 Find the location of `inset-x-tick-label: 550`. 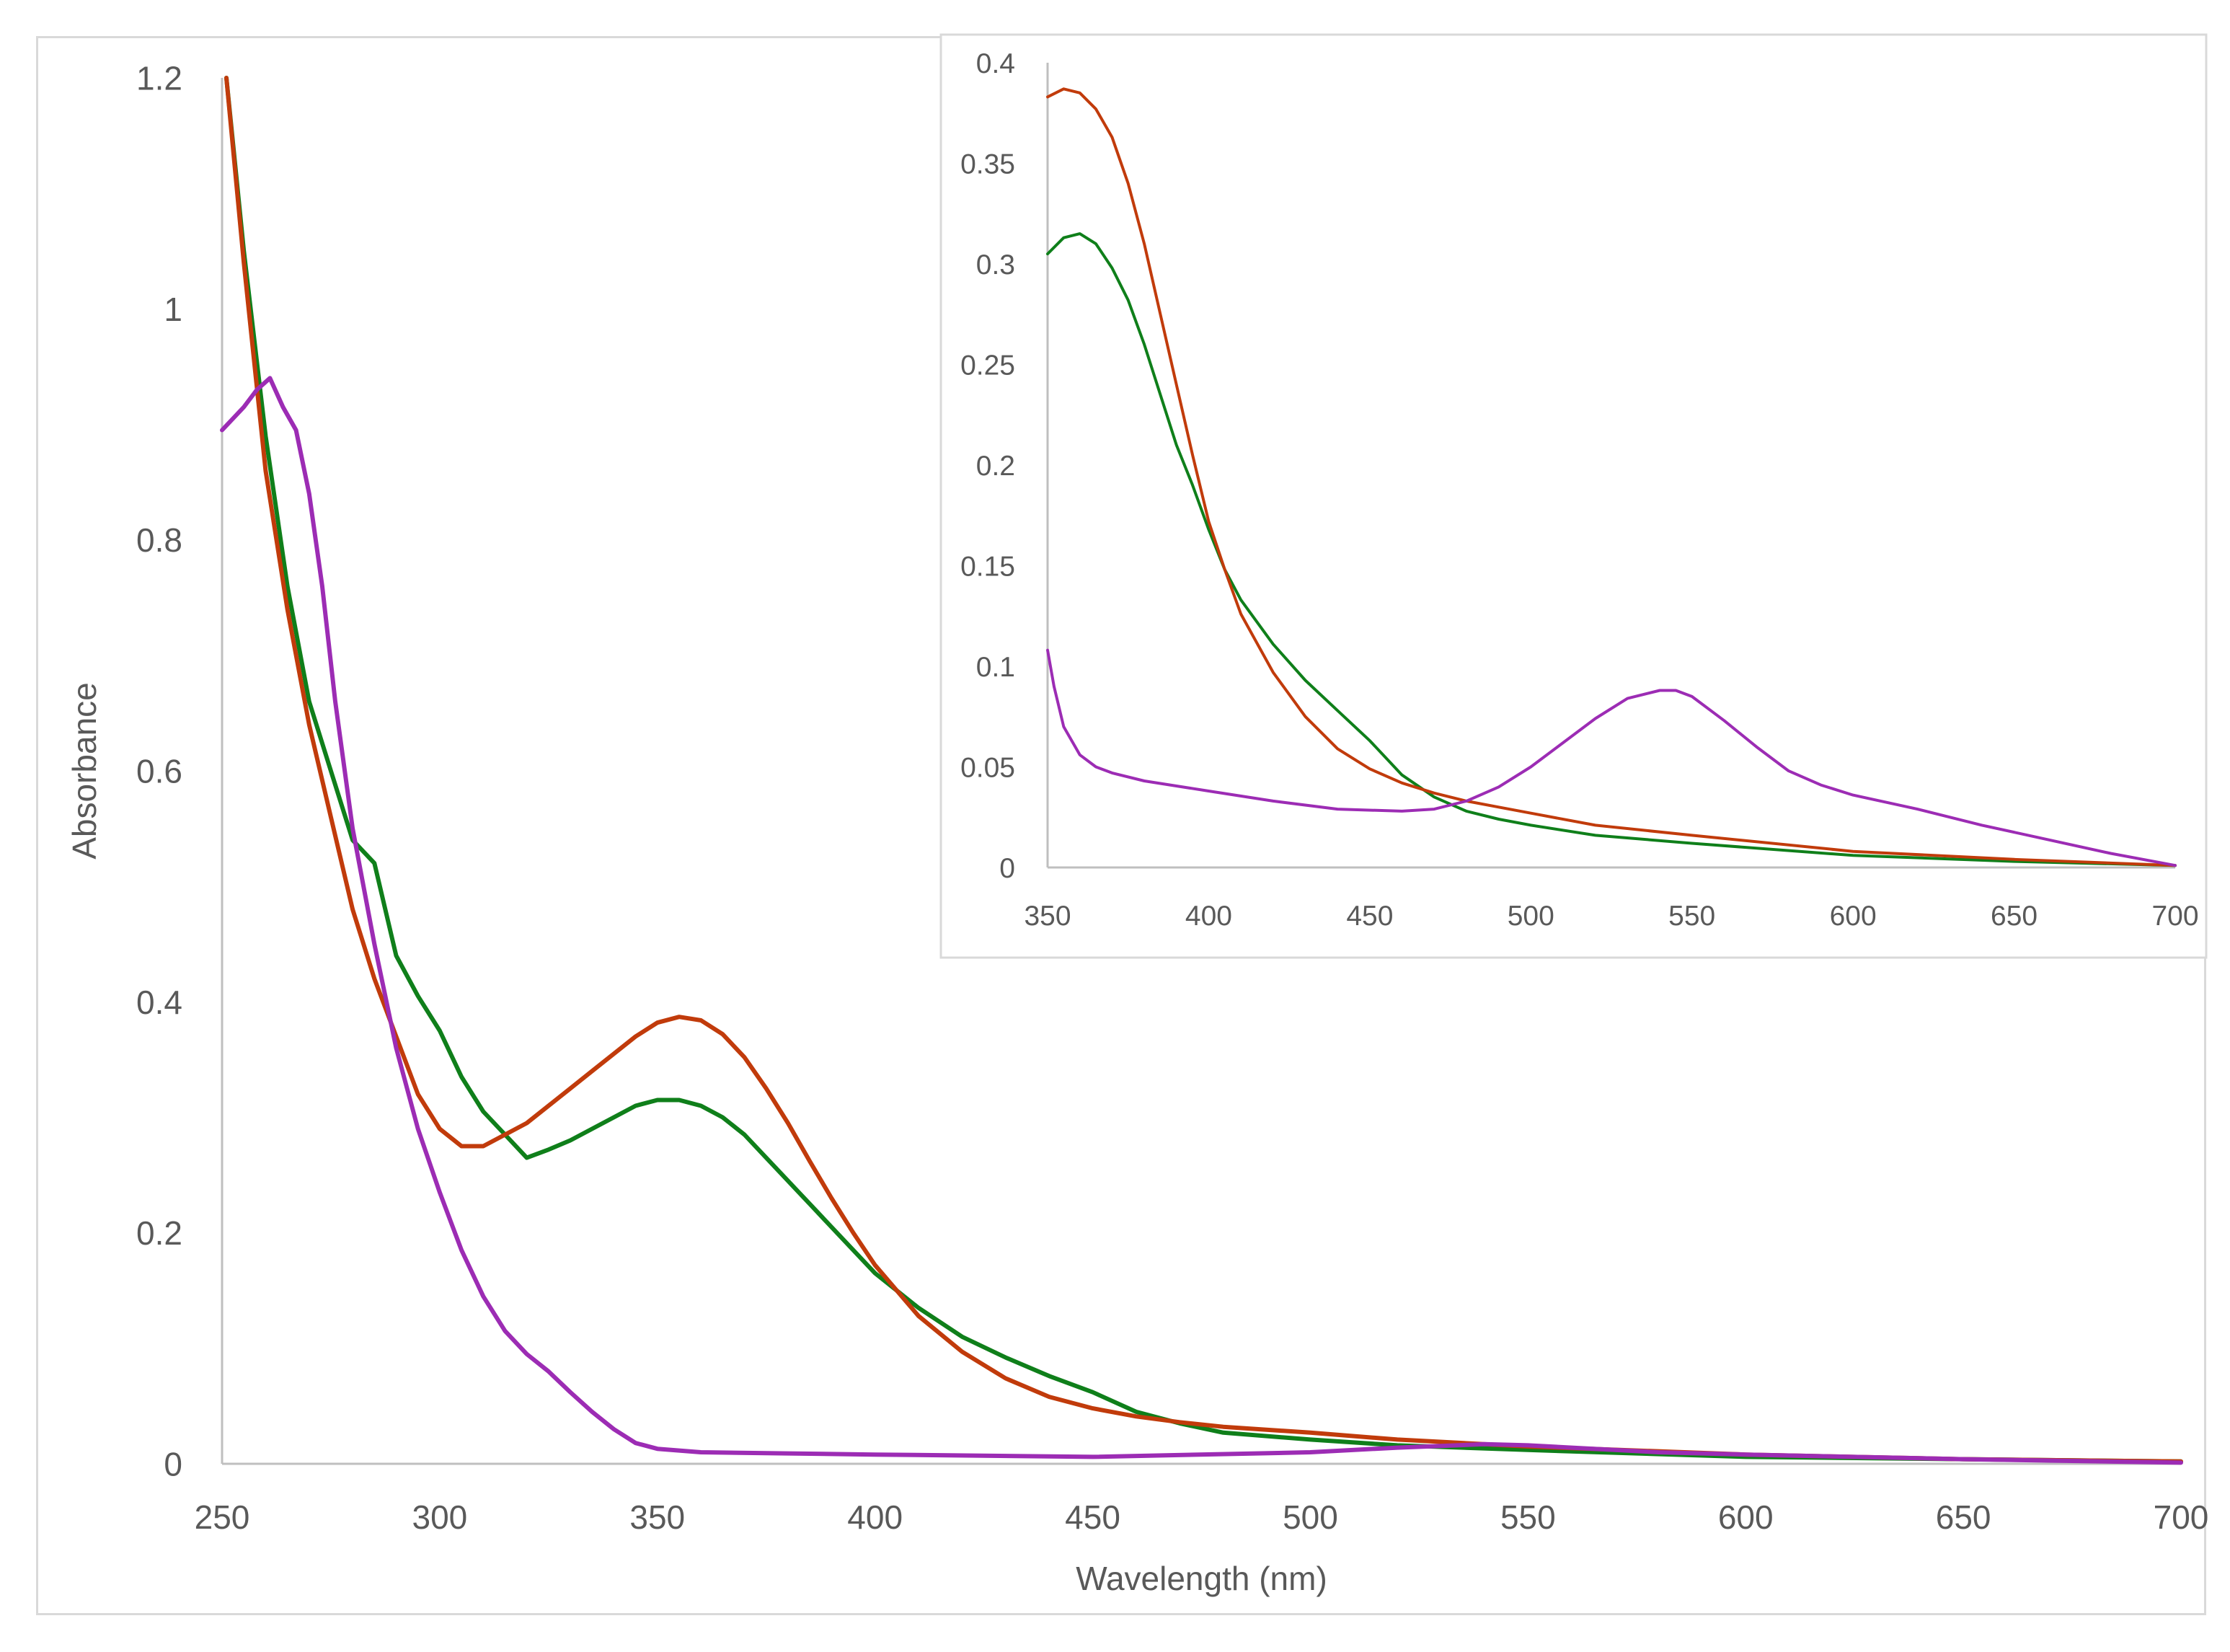

inset-x-tick-label: 550 is located at coordinates (1691, 917).